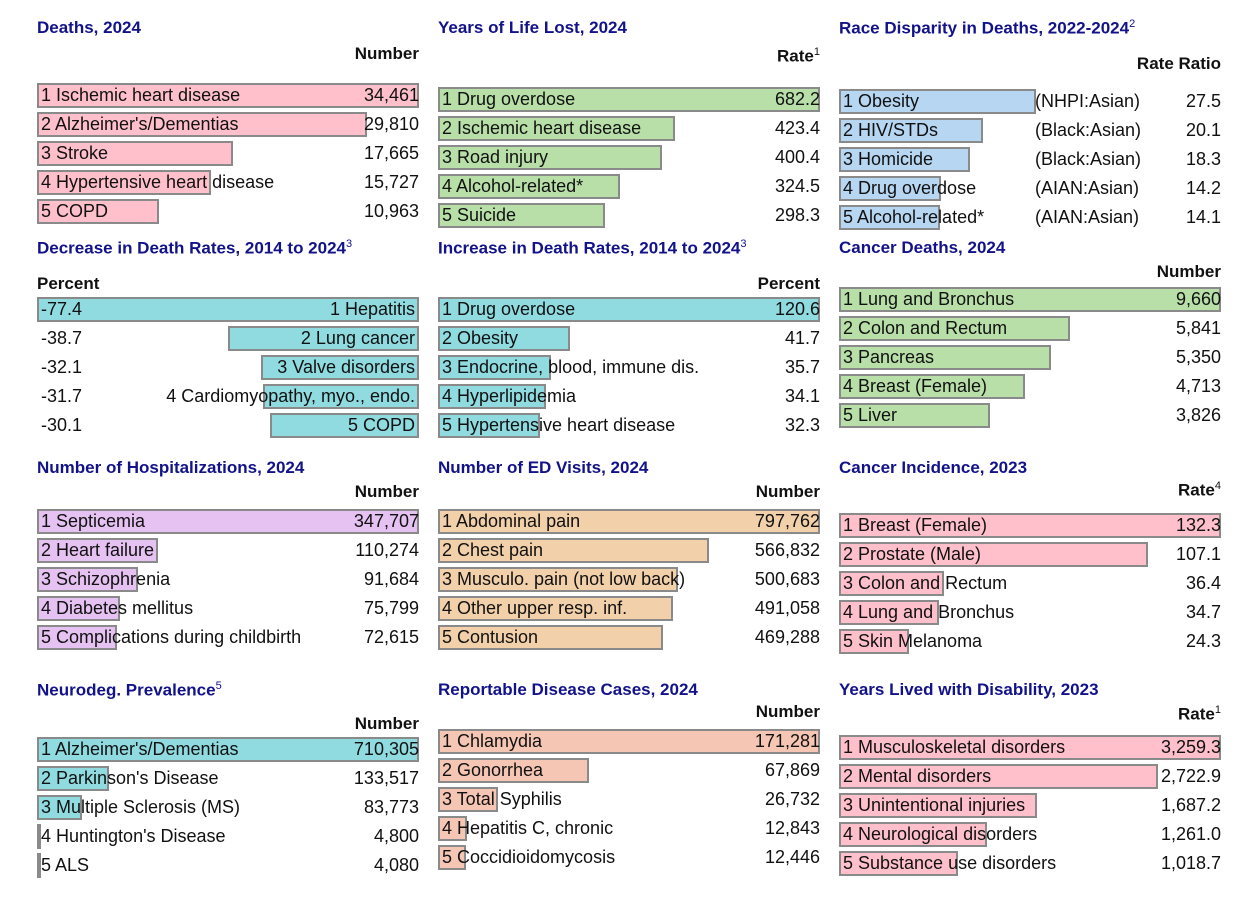 The image size is (1250, 900). What do you see at coordinates (629, 157) in the screenshot?
I see `bar-row: 3 Road injury 400.4` at bounding box center [629, 157].